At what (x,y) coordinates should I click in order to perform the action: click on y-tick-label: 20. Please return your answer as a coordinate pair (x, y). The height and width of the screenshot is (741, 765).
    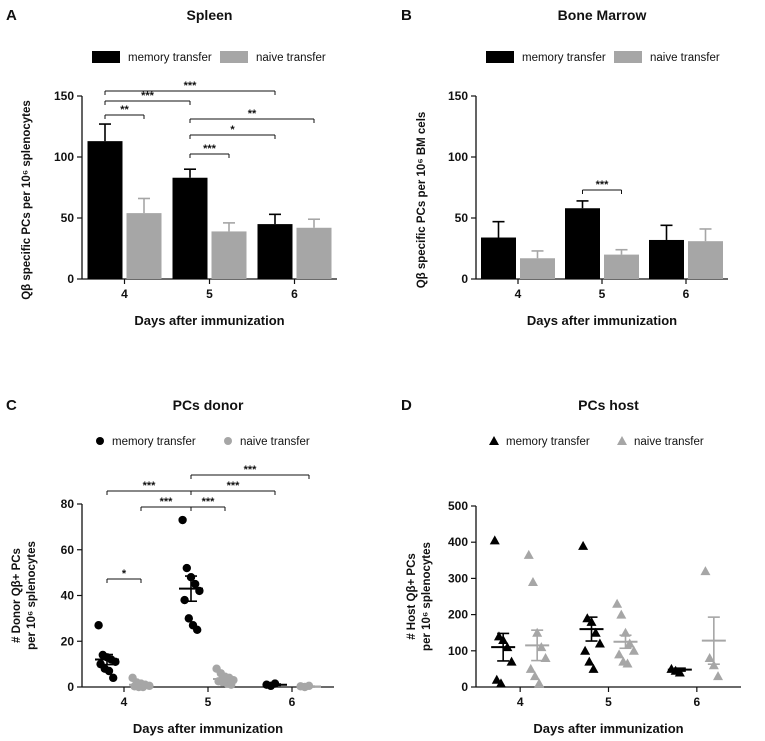
    Looking at the image, I should click on (68, 641).